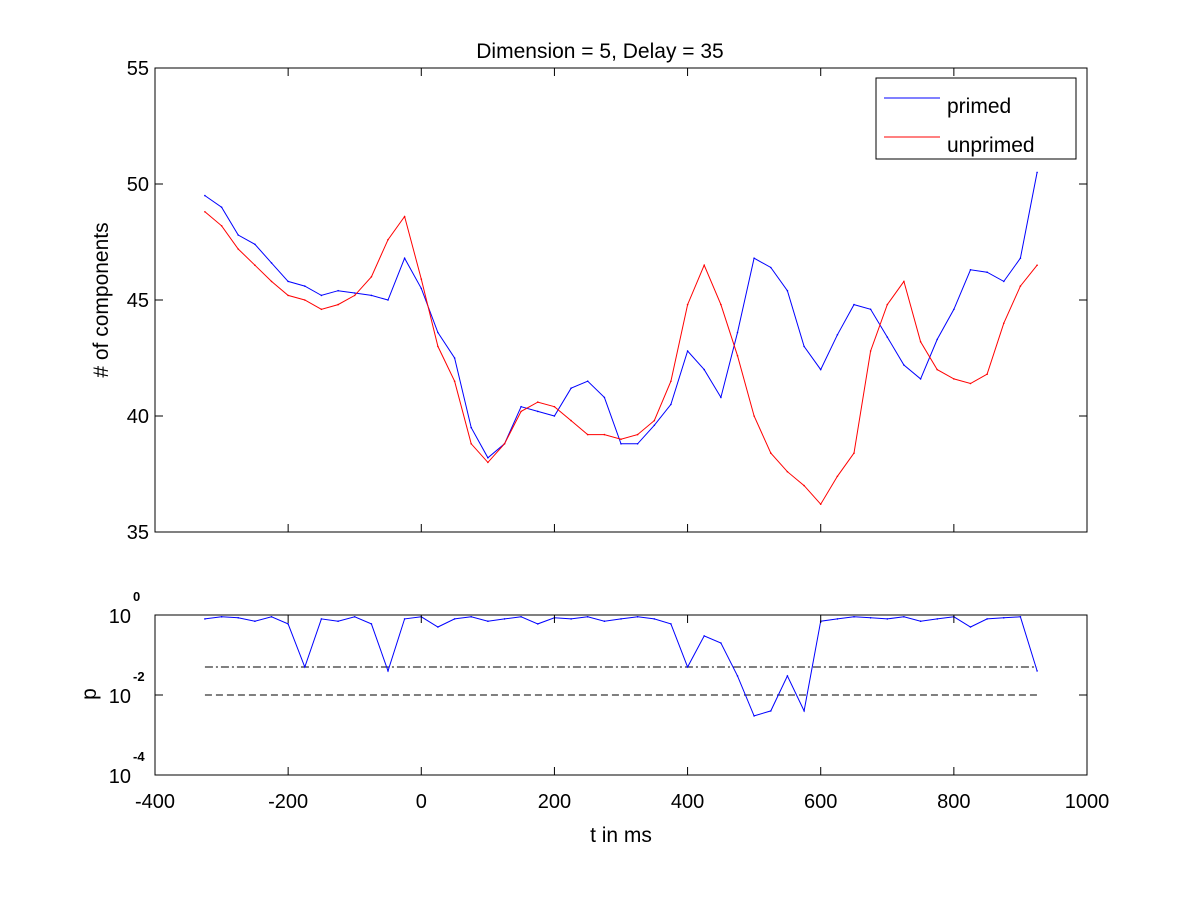 The image size is (1200, 901). What do you see at coordinates (599, 51) in the screenshot?
I see `top-chart-title: Dimension = 5, Delay = 35` at bounding box center [599, 51].